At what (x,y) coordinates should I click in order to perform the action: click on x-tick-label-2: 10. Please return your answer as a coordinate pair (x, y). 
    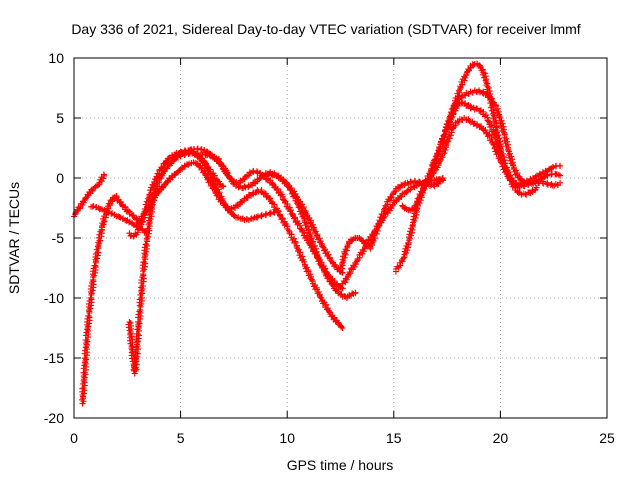
    Looking at the image, I should click on (287, 438).